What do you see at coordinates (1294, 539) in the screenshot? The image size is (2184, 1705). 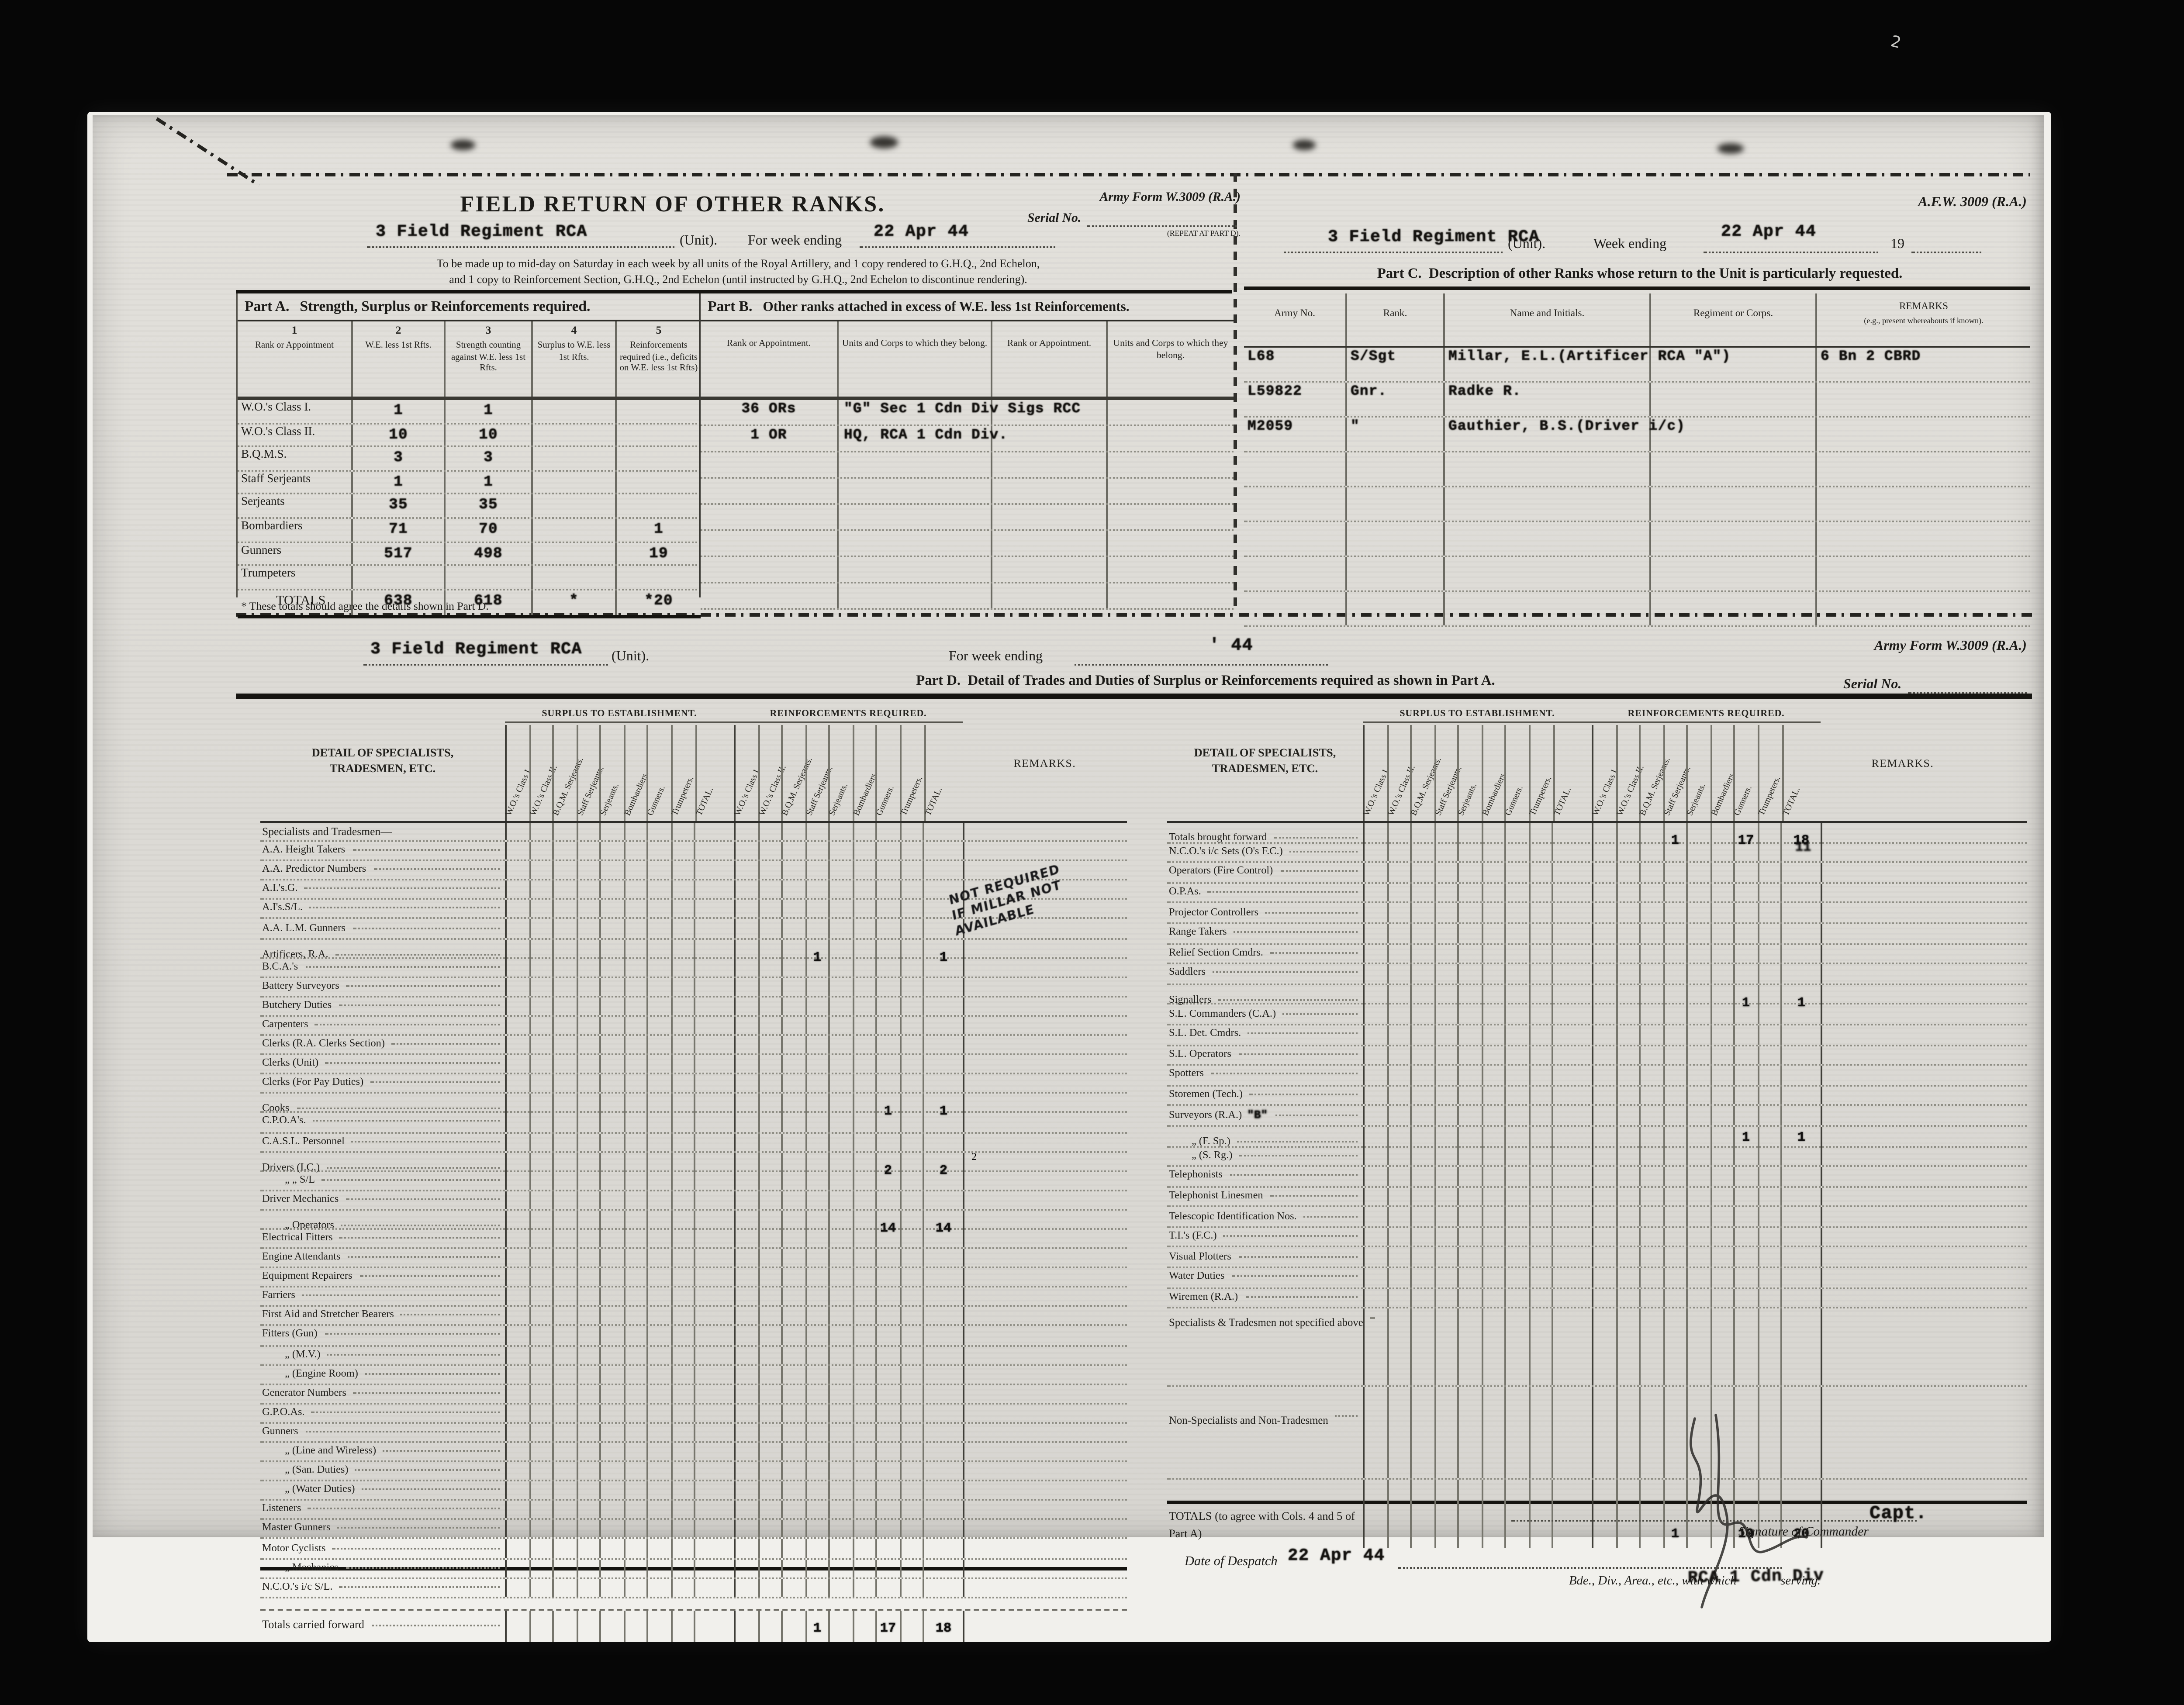 I see `army_no-cell` at bounding box center [1294, 539].